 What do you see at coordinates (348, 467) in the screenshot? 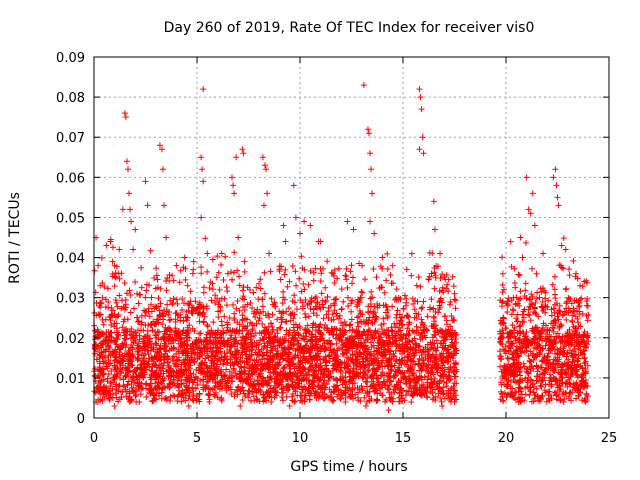
I see `x-axis-title: GPS time / hours` at bounding box center [348, 467].